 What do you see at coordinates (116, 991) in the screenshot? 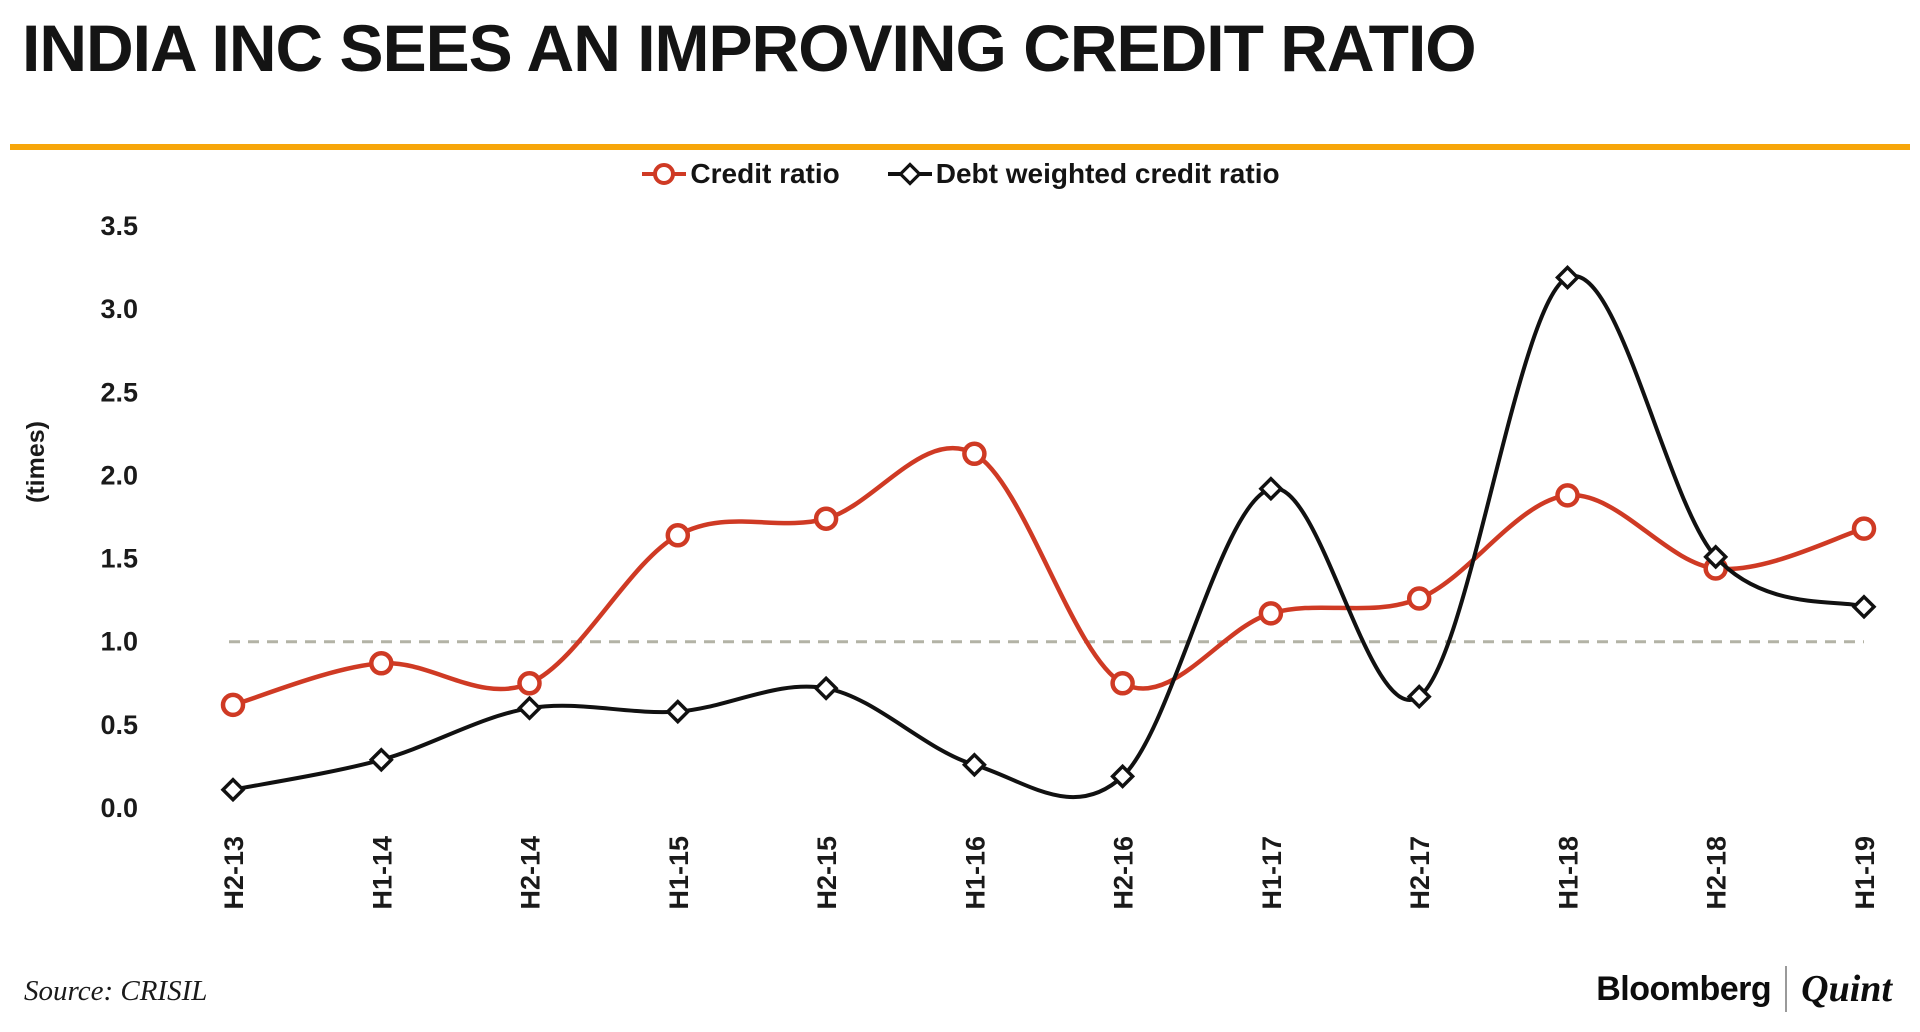
I see `source-note: Source: CRISIL` at bounding box center [116, 991].